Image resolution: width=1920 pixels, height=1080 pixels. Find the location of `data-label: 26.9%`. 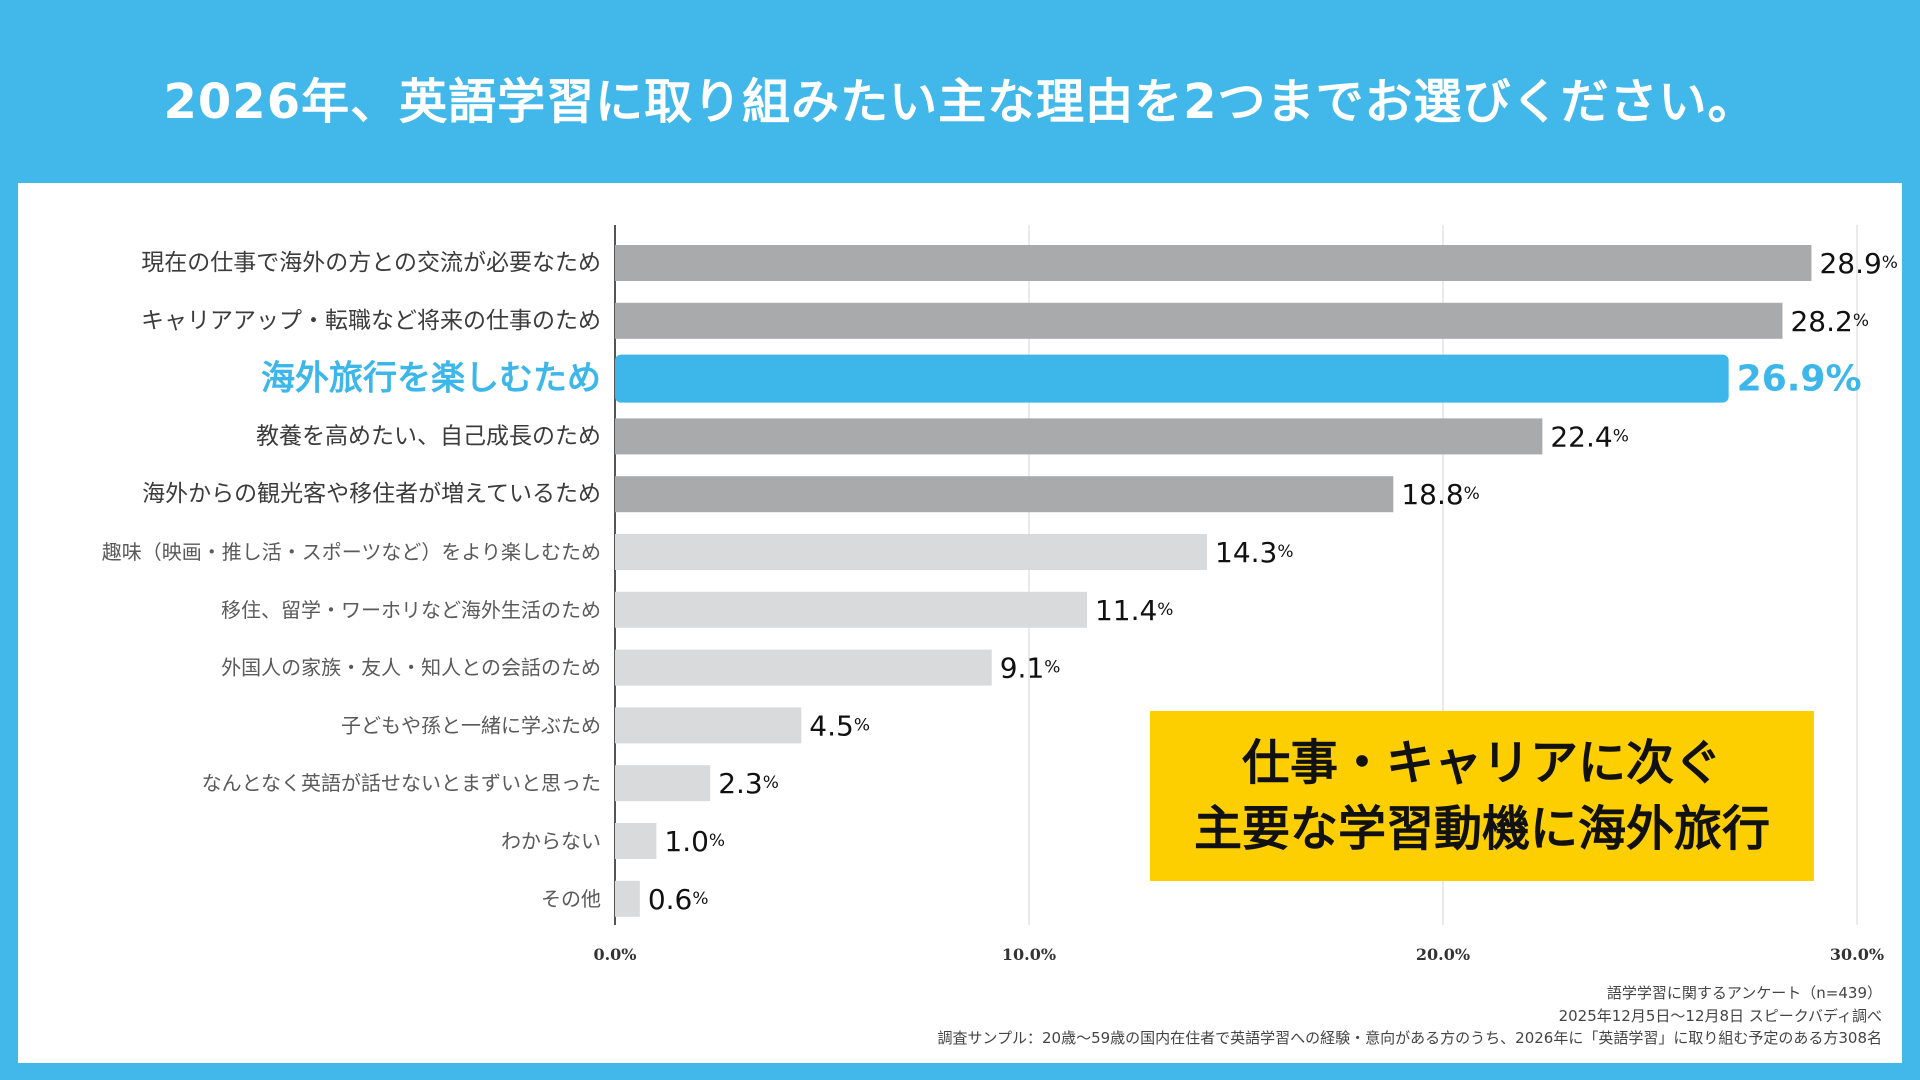

data-label: 26.9% is located at coordinates (1799, 378).